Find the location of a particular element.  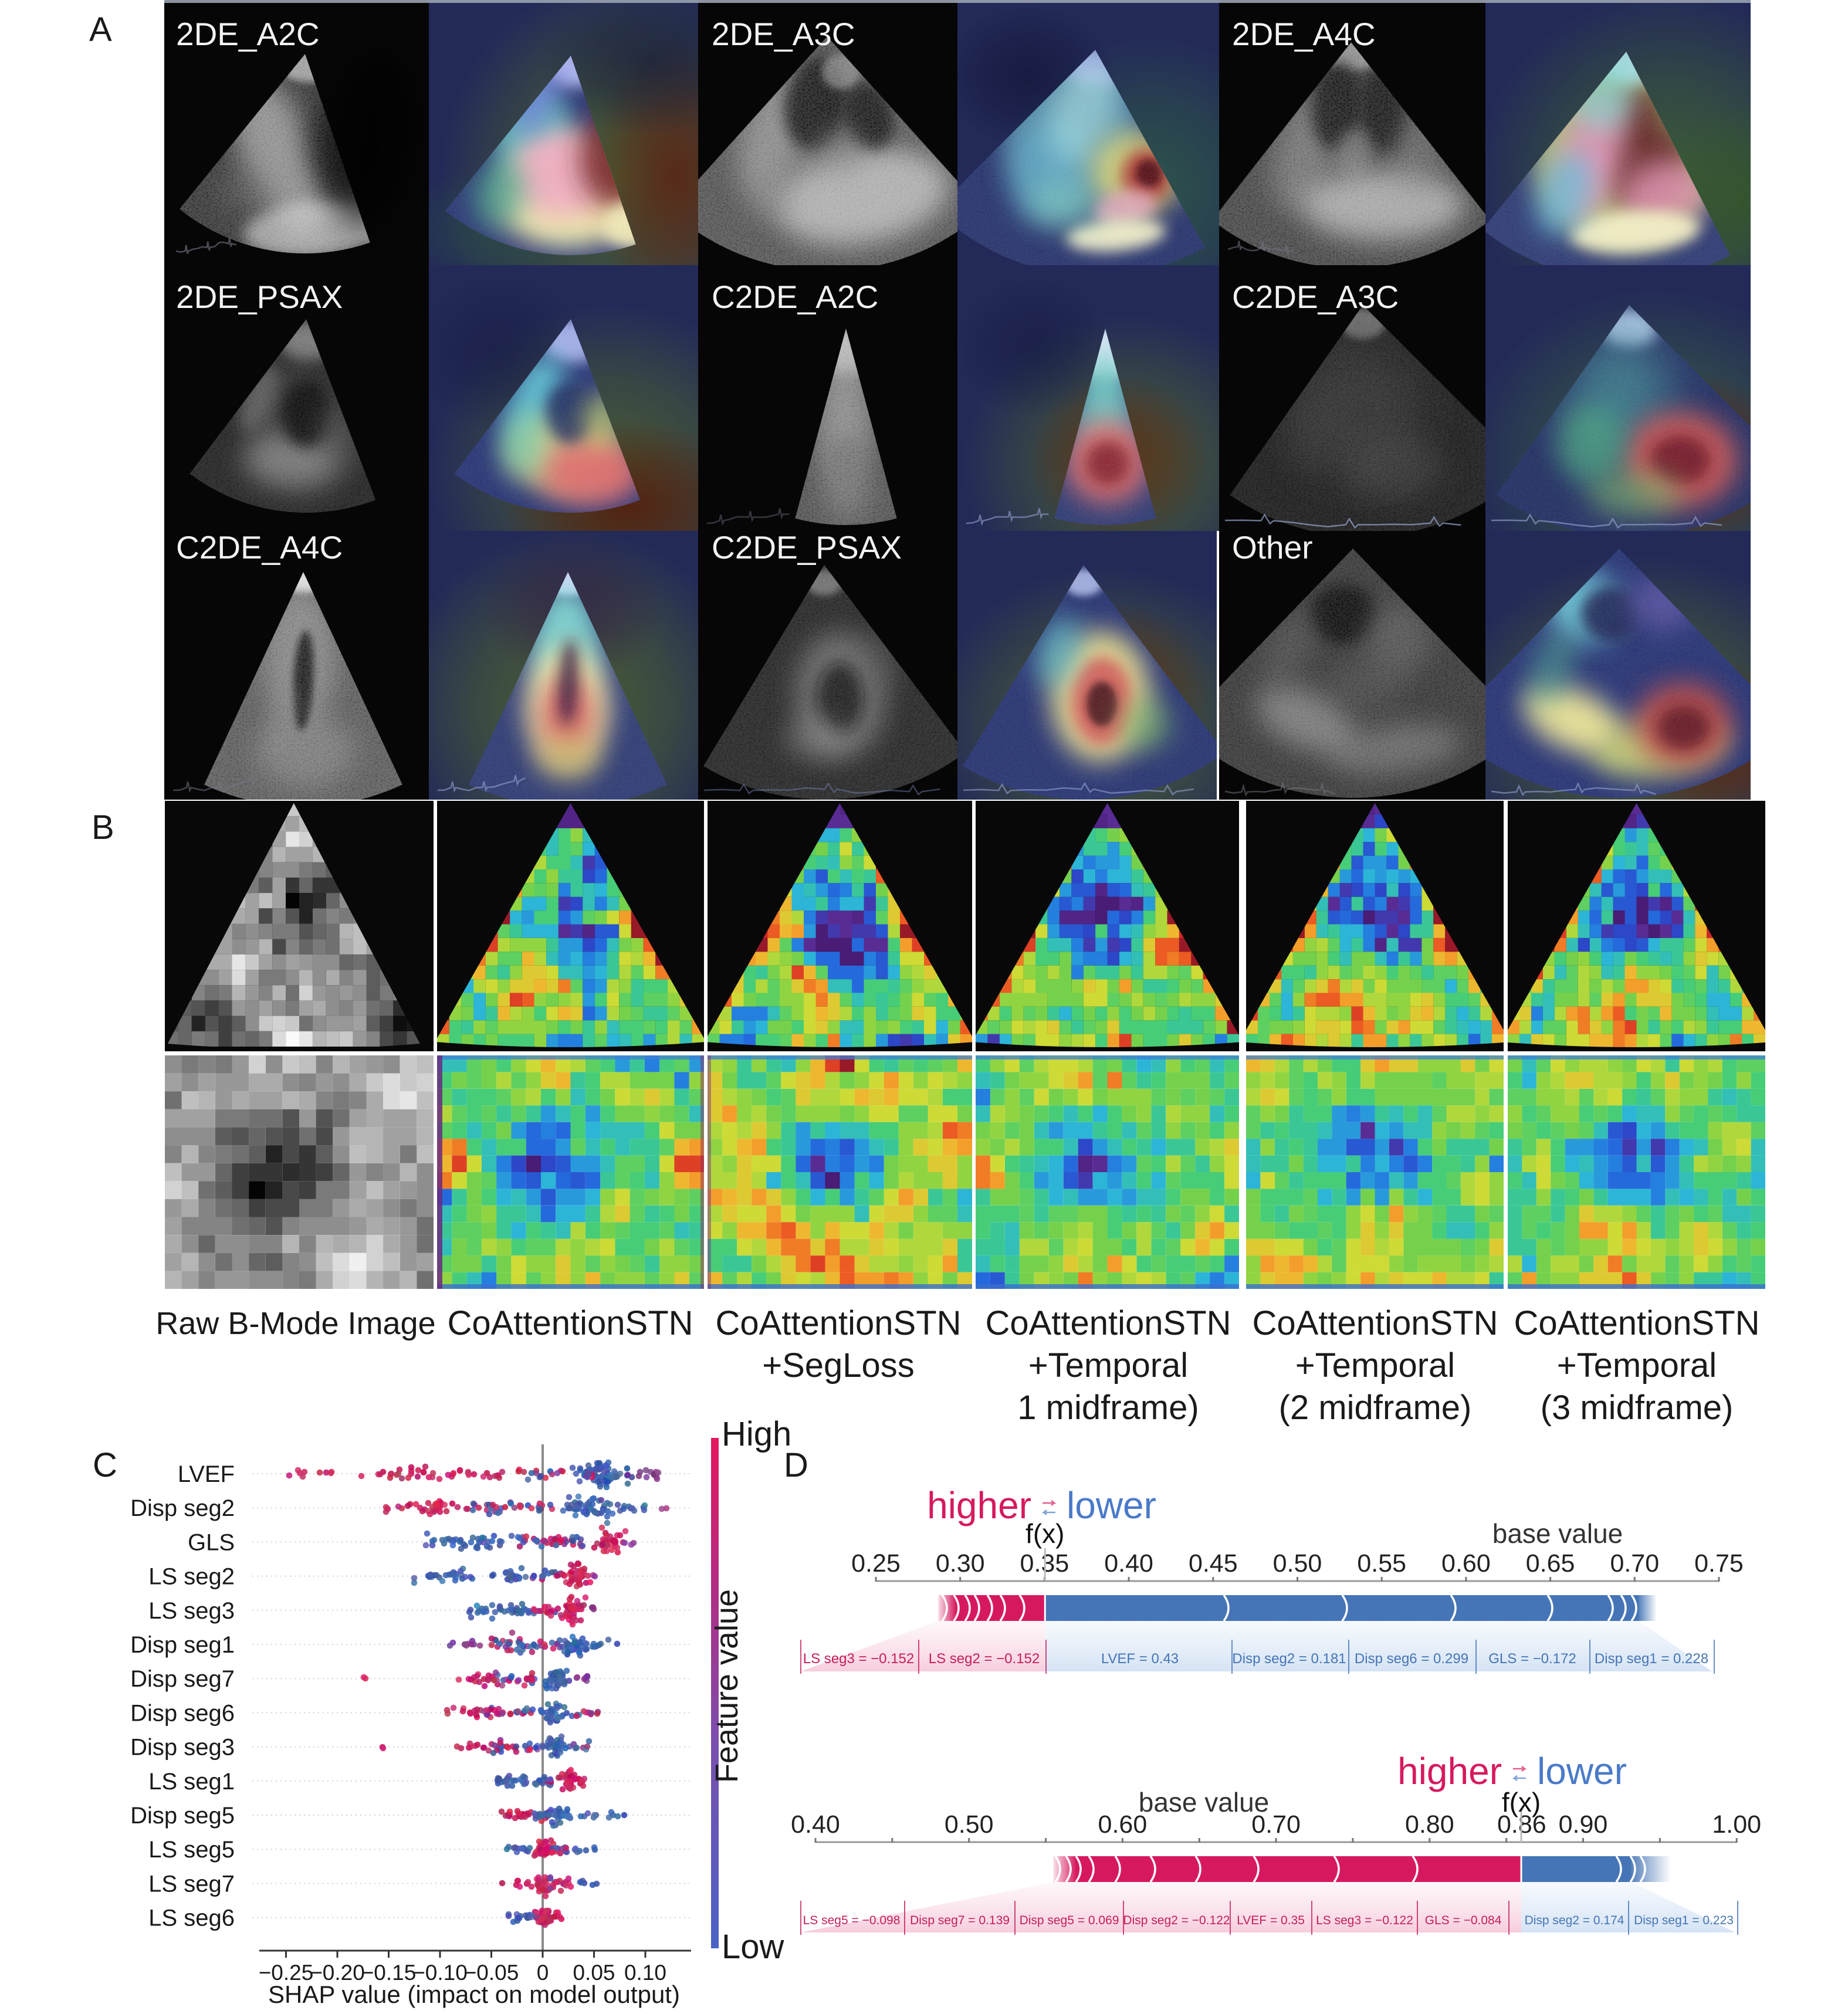

svg-text: 0.45 is located at coordinates (1213, 1563).